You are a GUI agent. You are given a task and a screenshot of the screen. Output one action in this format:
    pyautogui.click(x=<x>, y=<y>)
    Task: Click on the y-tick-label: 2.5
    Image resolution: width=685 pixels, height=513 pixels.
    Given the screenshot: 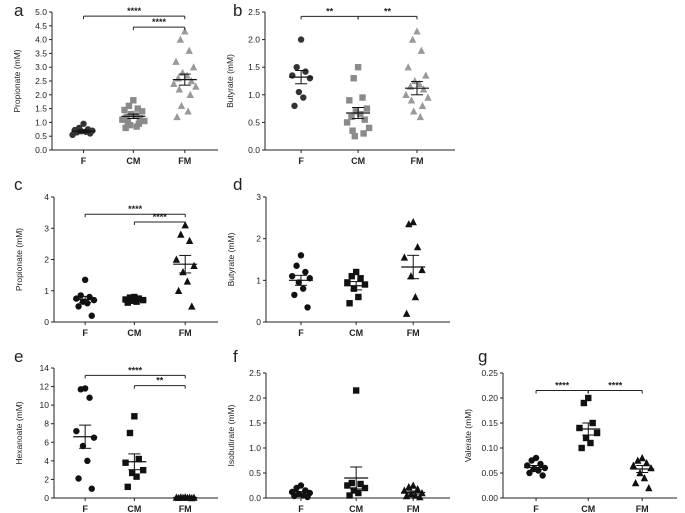 What is the action you would take?
    pyautogui.click(x=41, y=81)
    